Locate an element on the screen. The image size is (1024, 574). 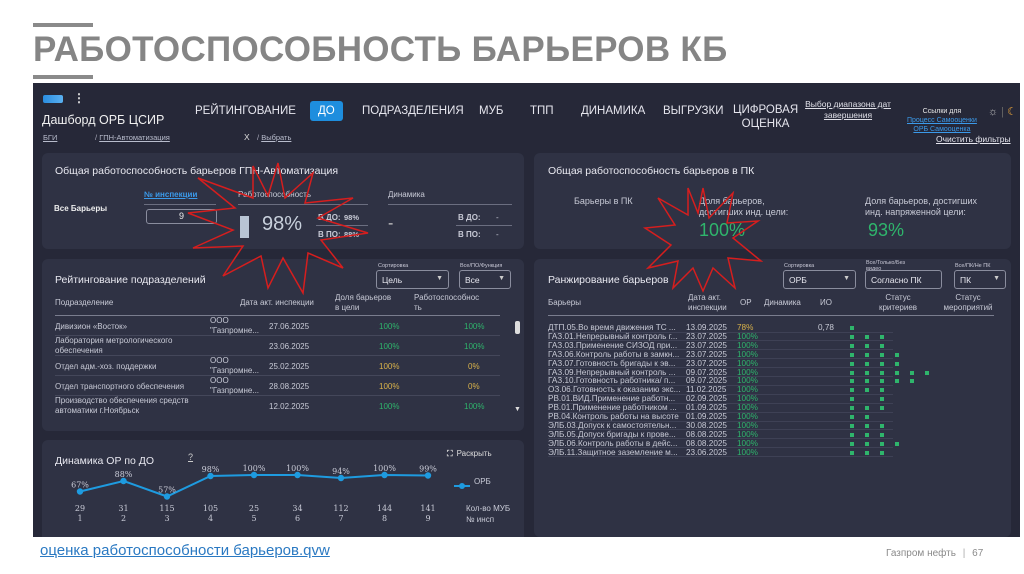
tab-label-line2: ОЦЕНКА is located at coordinates (765, 124).